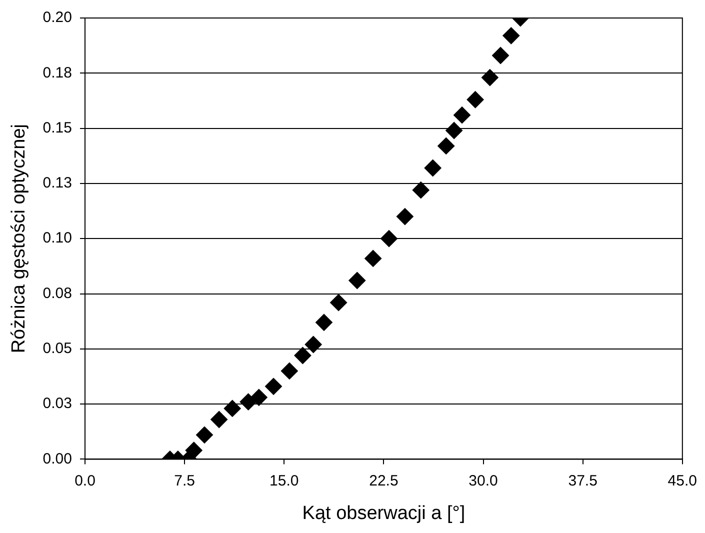 The image size is (705, 533). Describe the element at coordinates (683, 481) in the screenshot. I see `x-tick-label: 45.0` at that location.